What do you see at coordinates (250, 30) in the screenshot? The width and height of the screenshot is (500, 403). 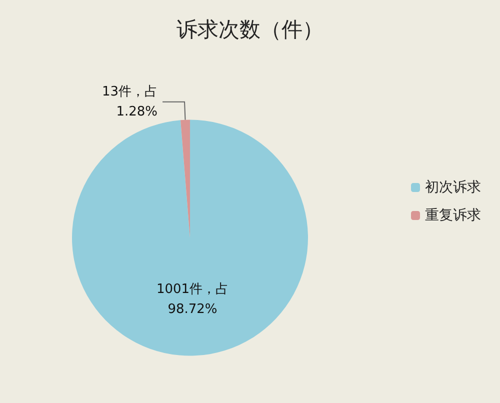 I see `chart-title: 诉求次数（件）` at bounding box center [250, 30].